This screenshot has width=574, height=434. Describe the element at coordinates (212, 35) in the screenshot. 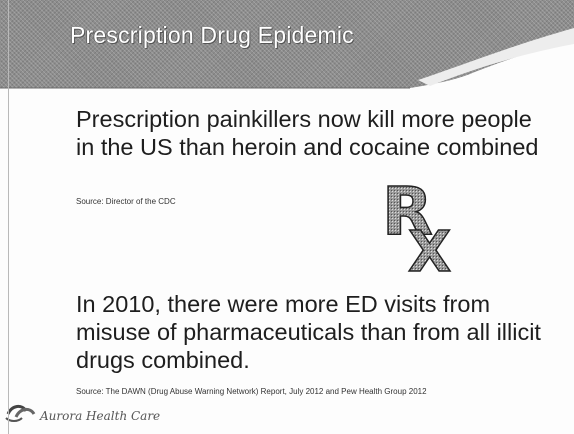

I see `slide-title: Prescription Drug Epidemic` at that location.